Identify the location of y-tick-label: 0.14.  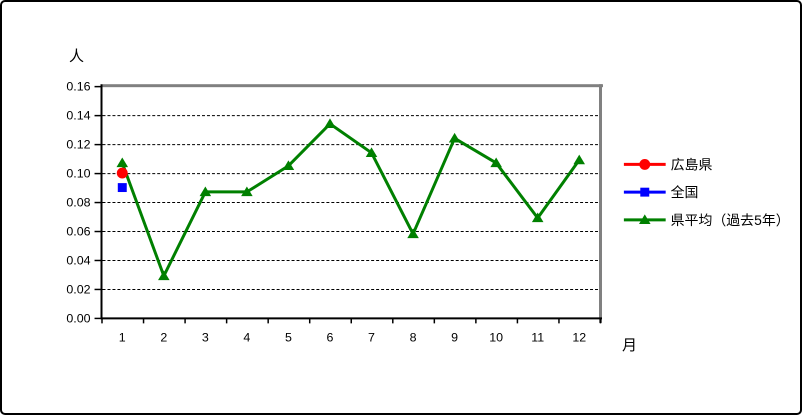
(78, 116).